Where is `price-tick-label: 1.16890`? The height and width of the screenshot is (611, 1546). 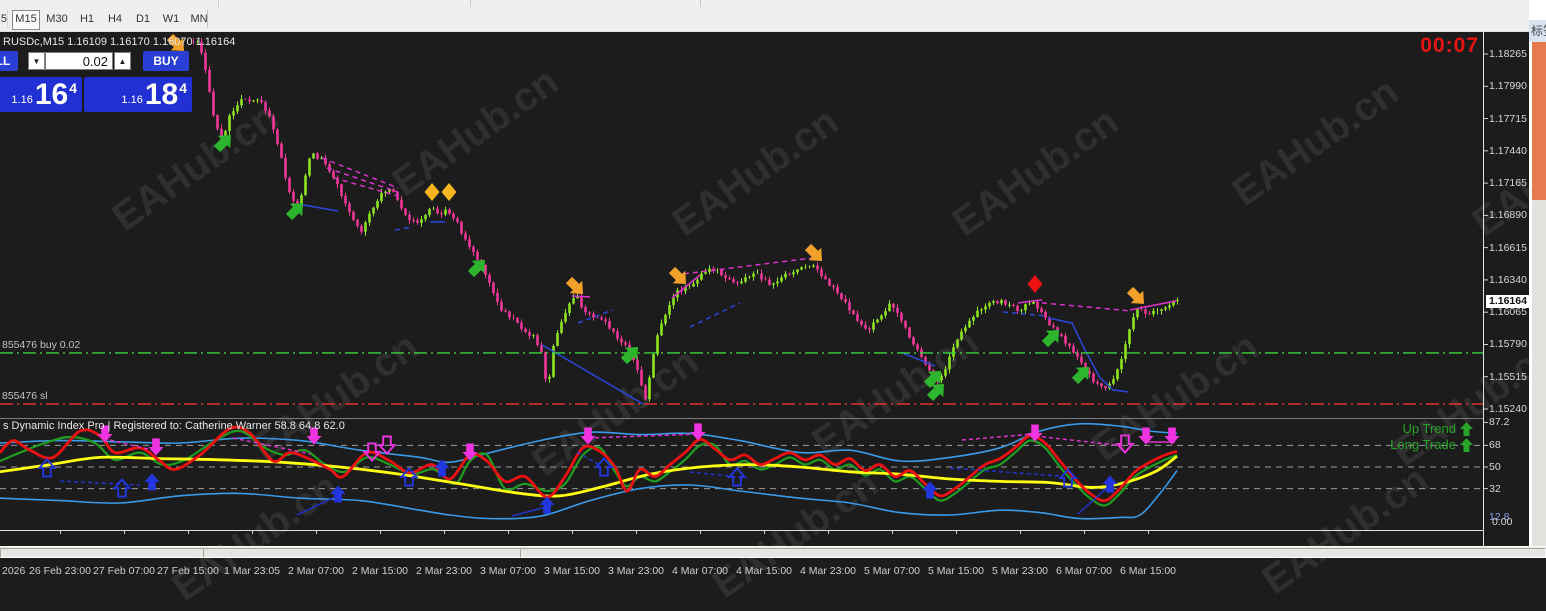 price-tick-label: 1.16890 is located at coordinates (1508, 215).